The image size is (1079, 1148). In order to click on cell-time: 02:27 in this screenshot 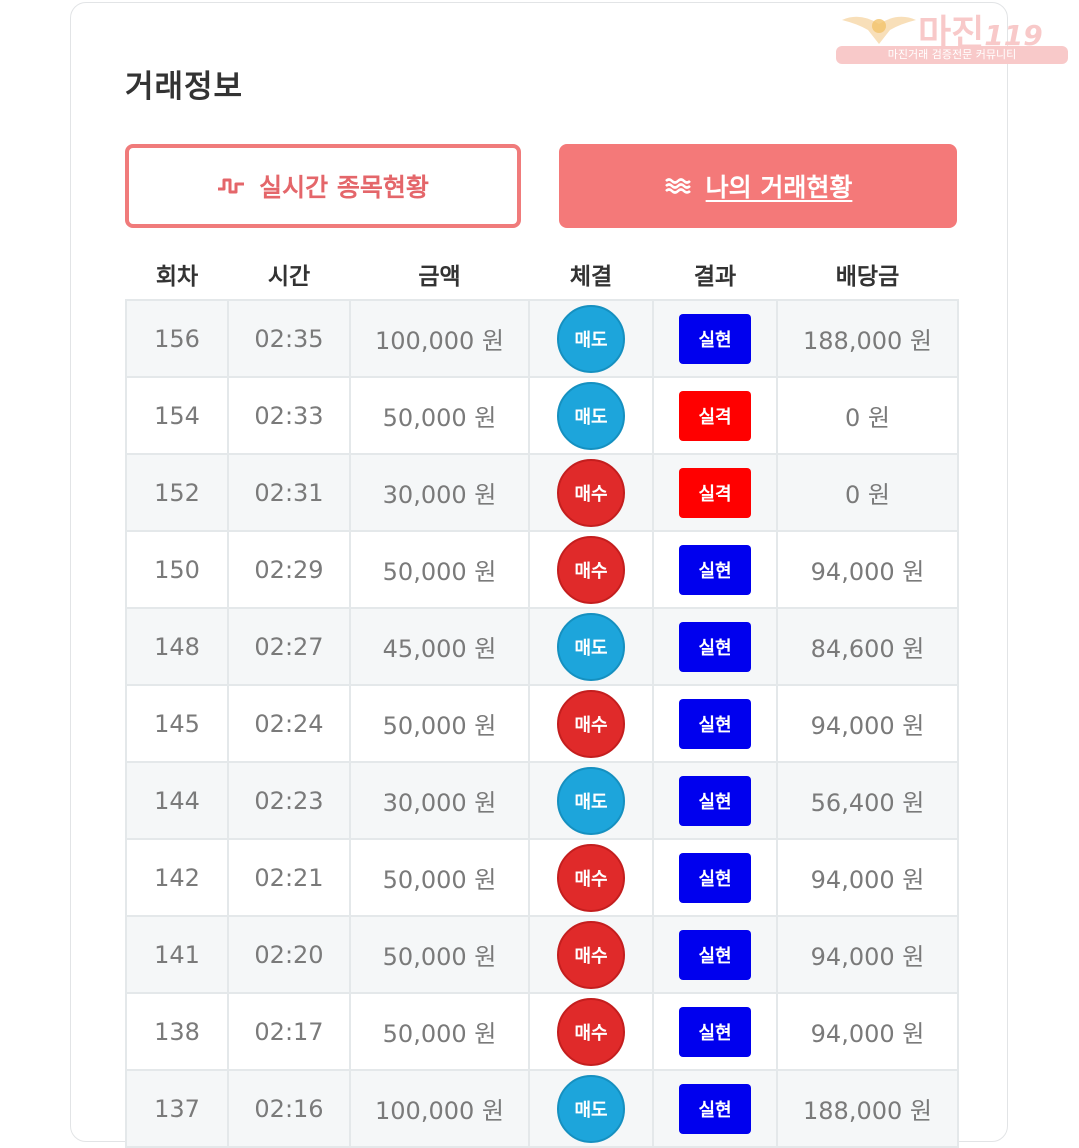, I will do `click(289, 646)`.